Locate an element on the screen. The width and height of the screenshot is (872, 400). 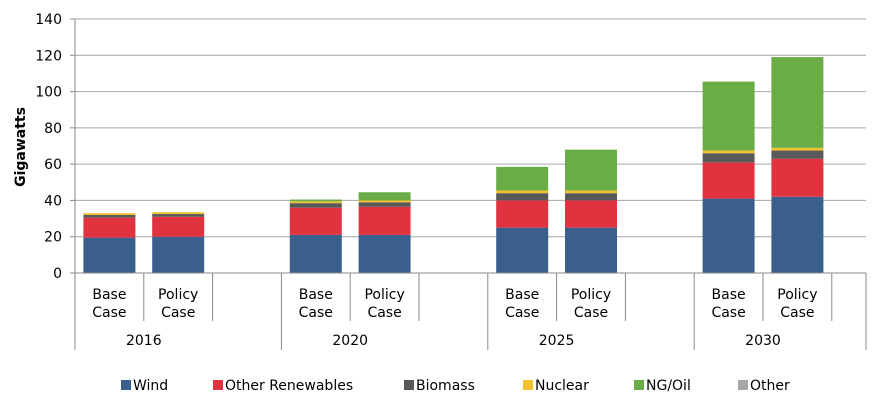
x-group-labels: 2016 2020 2025 2030 is located at coordinates (453, 341).